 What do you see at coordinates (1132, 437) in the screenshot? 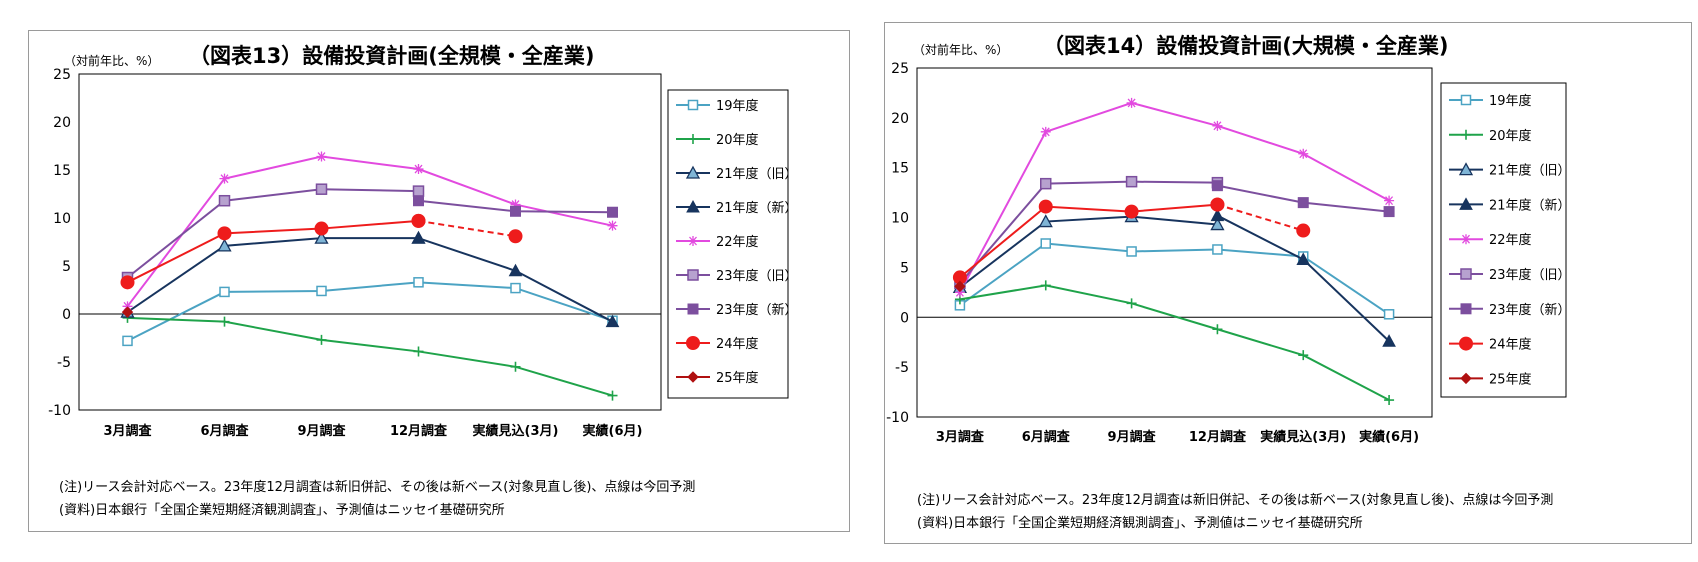
I see `x-category-label: 9月調査` at bounding box center [1132, 437].